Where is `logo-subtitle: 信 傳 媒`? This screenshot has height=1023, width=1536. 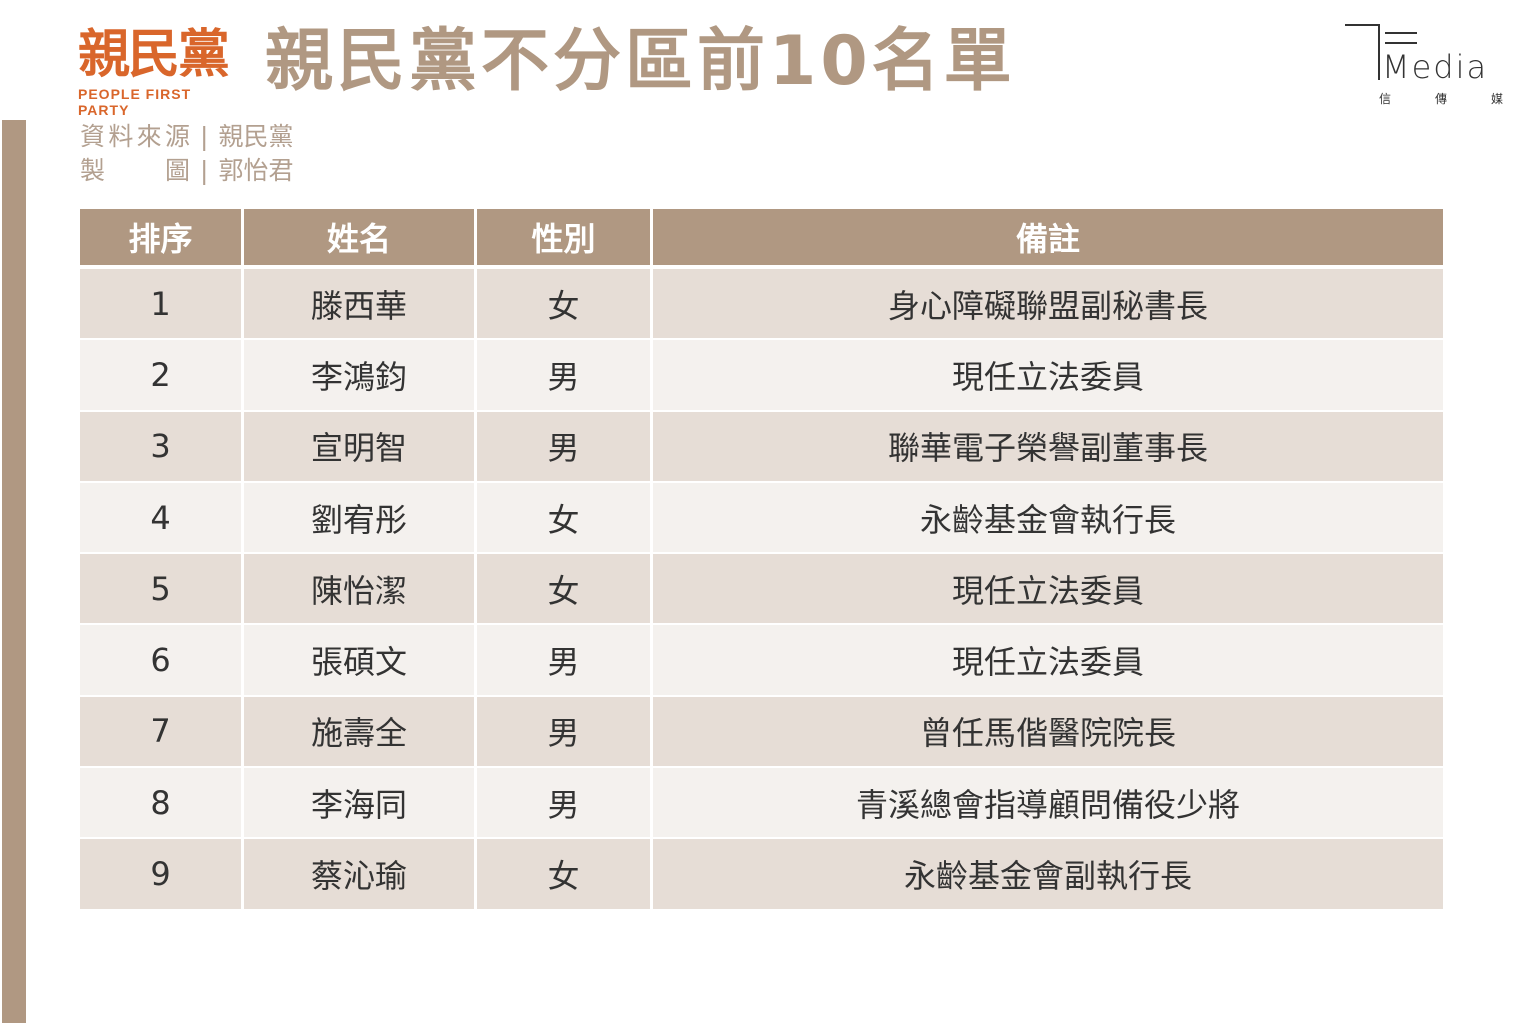 logo-subtitle: 信 傳 媒 is located at coordinates (1441, 98).